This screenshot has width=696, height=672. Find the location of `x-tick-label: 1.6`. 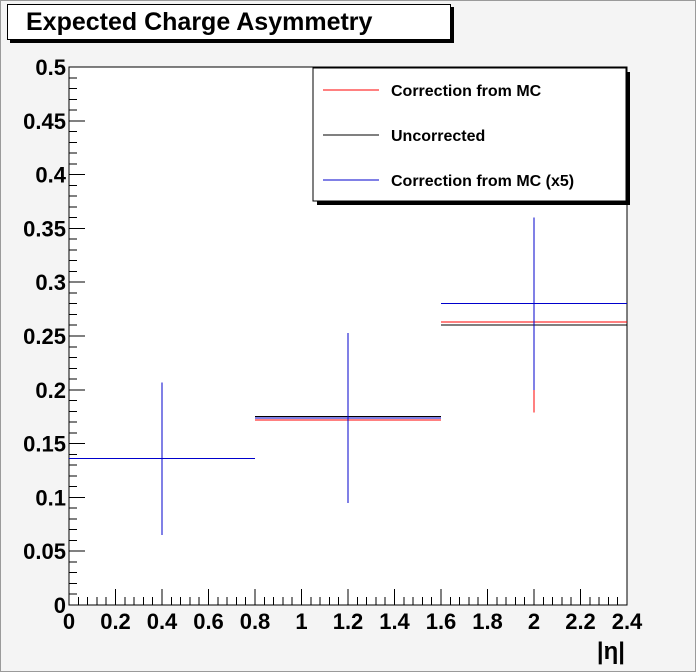

x-tick-label: 1.6 is located at coordinates (441, 621).